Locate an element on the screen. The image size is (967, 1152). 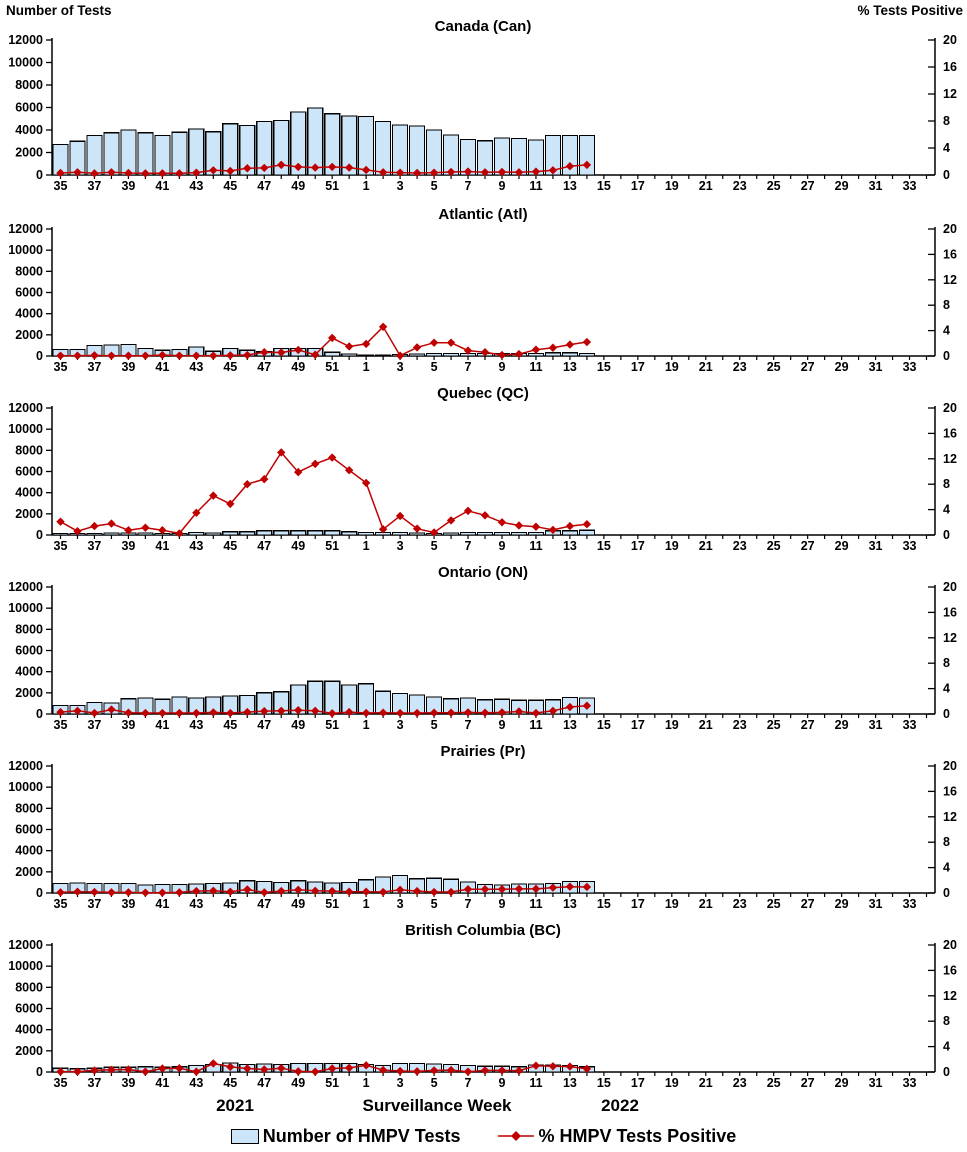
x-tick-label: 35 is located at coordinates (61, 1083).